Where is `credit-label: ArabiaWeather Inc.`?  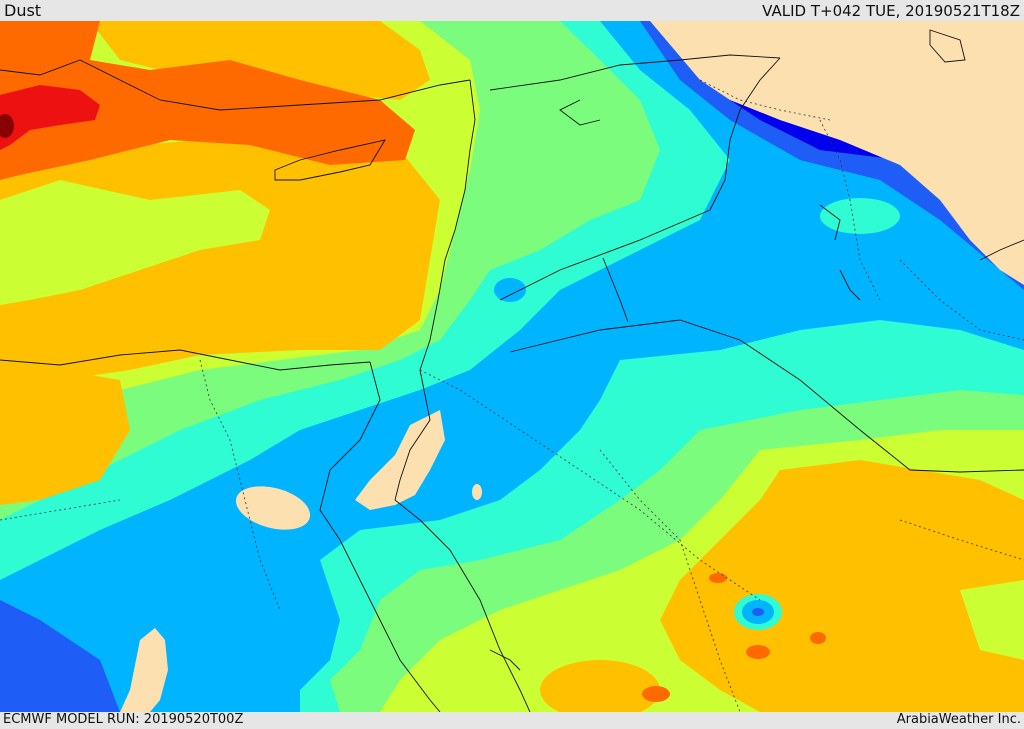 credit-label: ArabiaWeather Inc. is located at coordinates (958, 719).